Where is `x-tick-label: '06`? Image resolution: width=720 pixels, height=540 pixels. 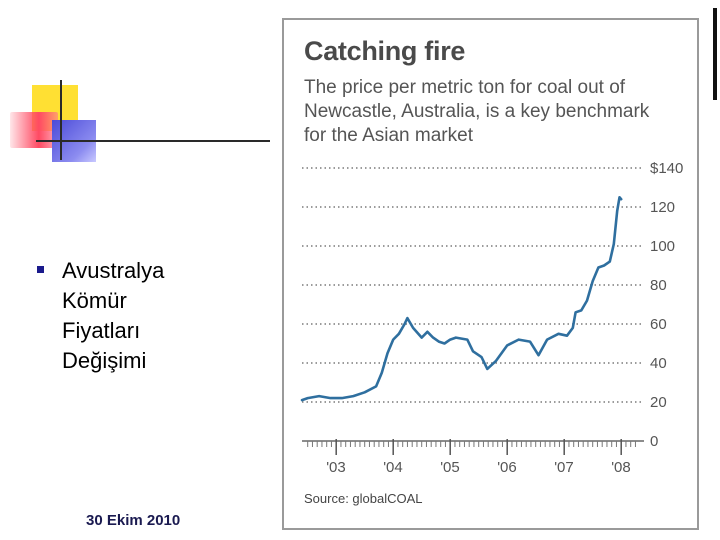
x-tick-label: '06 is located at coordinates (507, 467).